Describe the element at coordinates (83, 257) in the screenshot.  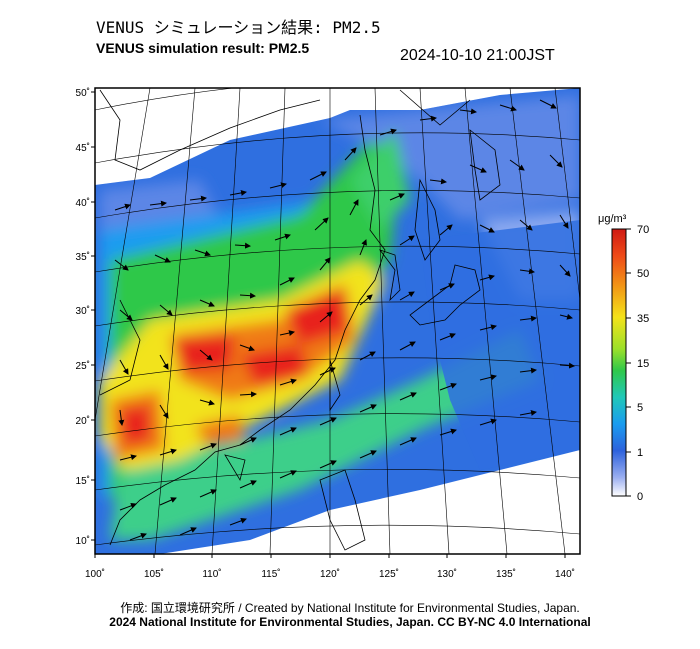
I see `lat-label: 35˚` at that location.